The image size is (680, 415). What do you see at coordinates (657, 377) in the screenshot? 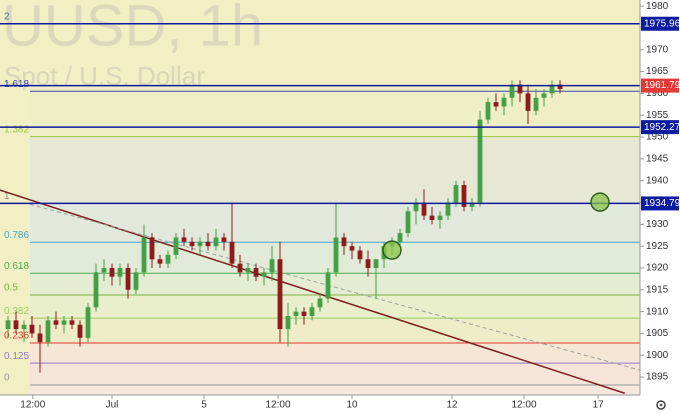
I see `y-tick-label: 1895` at bounding box center [657, 377].